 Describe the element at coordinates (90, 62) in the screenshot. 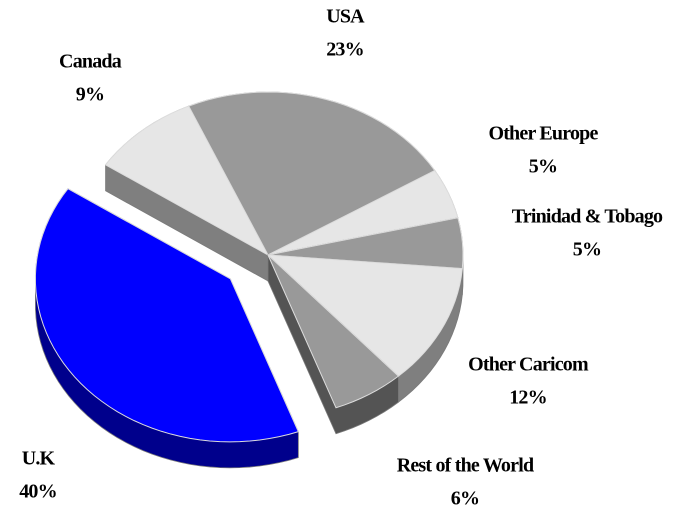

I see `slice-label: Canada` at that location.